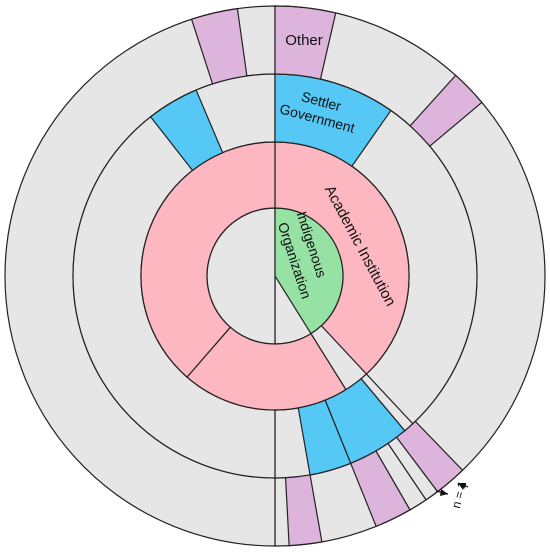 The width and height of the screenshot is (550, 552). What do you see at coordinates (324, 437) in the screenshot?
I see `settler-government-segment-bottom` at bounding box center [324, 437].